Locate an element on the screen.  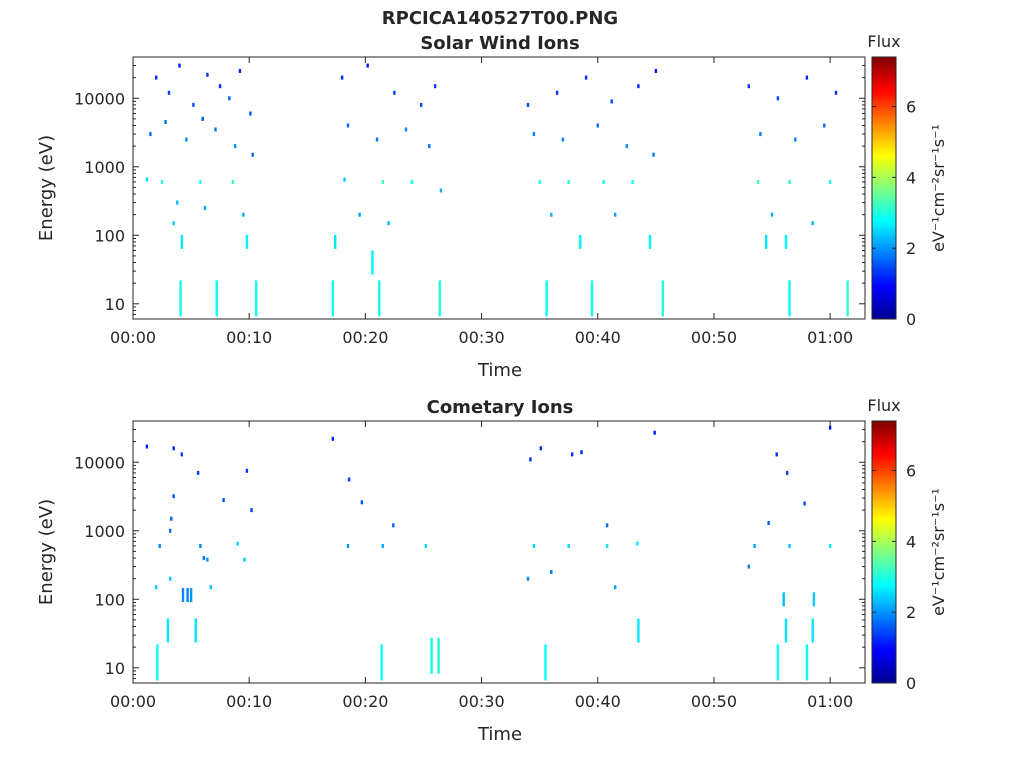
solar-wind-colorbar-title: Flux is located at coordinates (883, 41).